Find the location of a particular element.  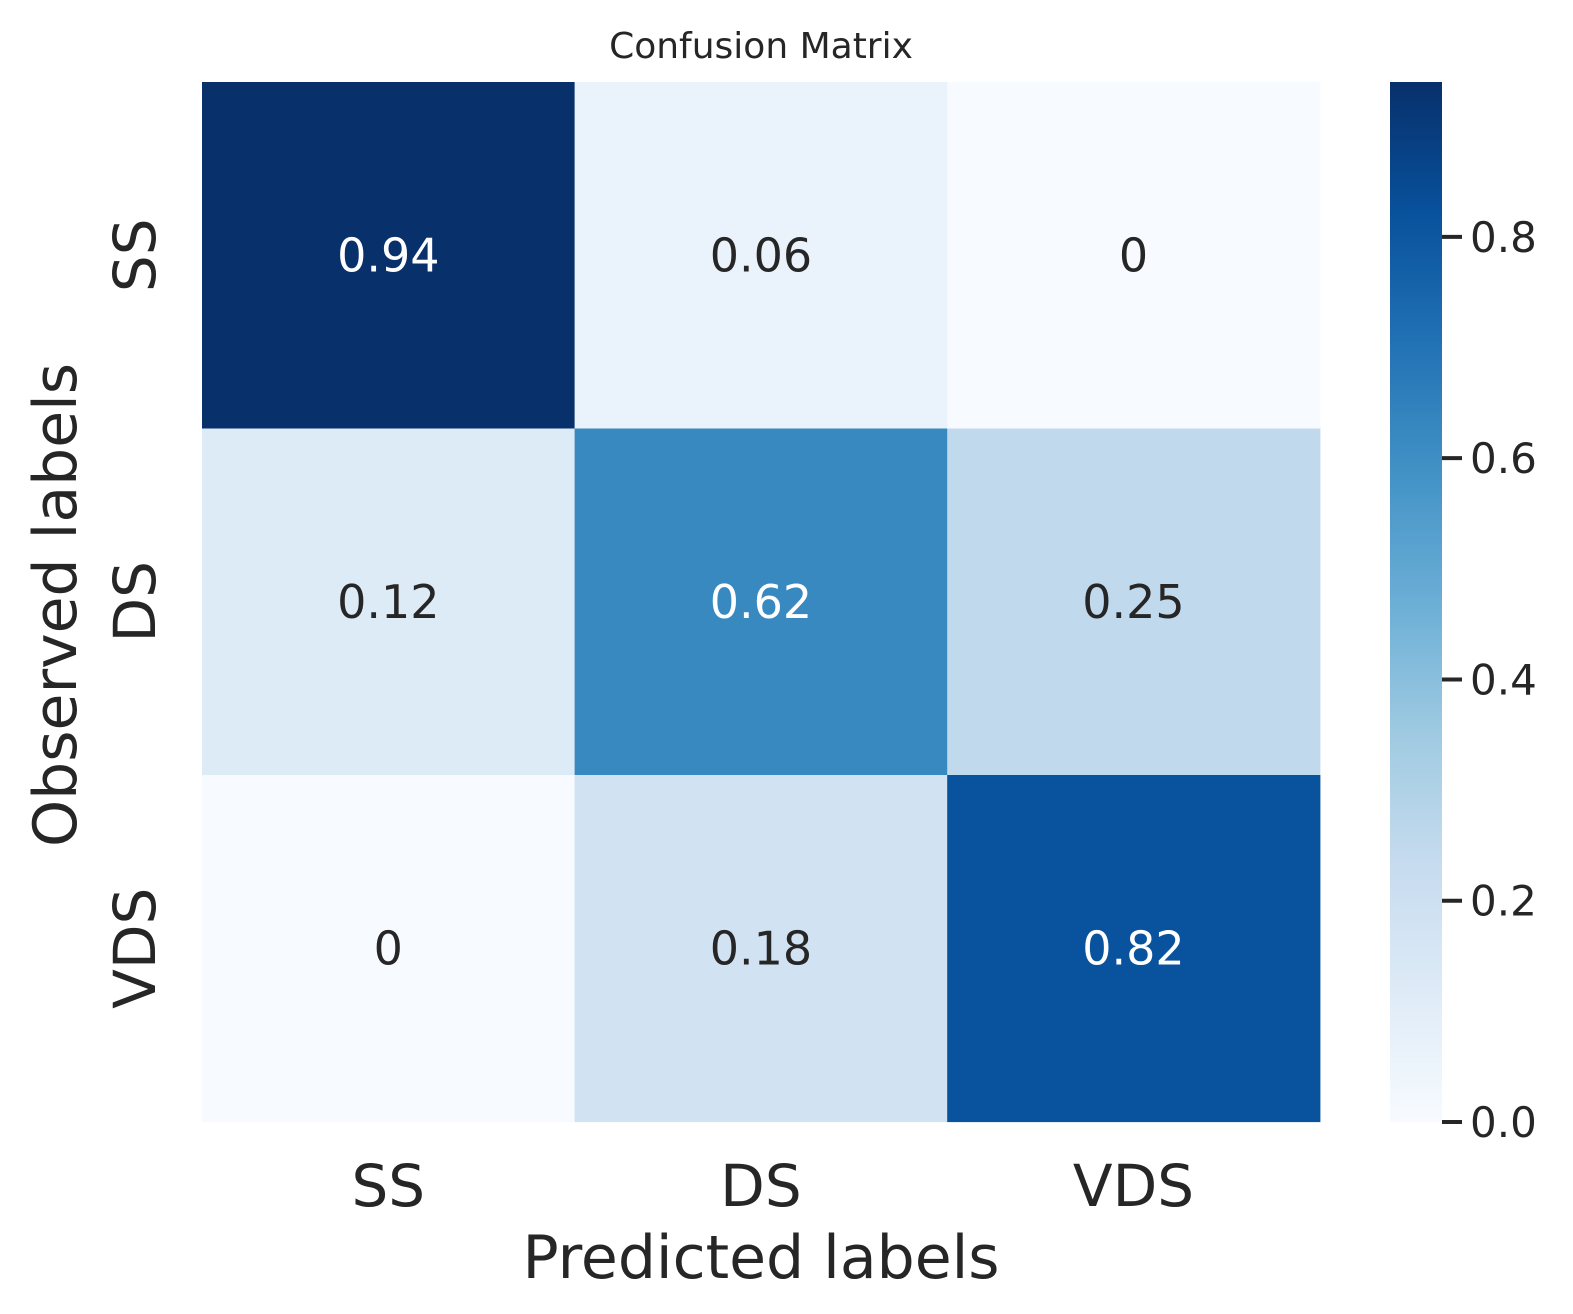

y-tick-label-ss: SS is located at coordinates (135, 255).